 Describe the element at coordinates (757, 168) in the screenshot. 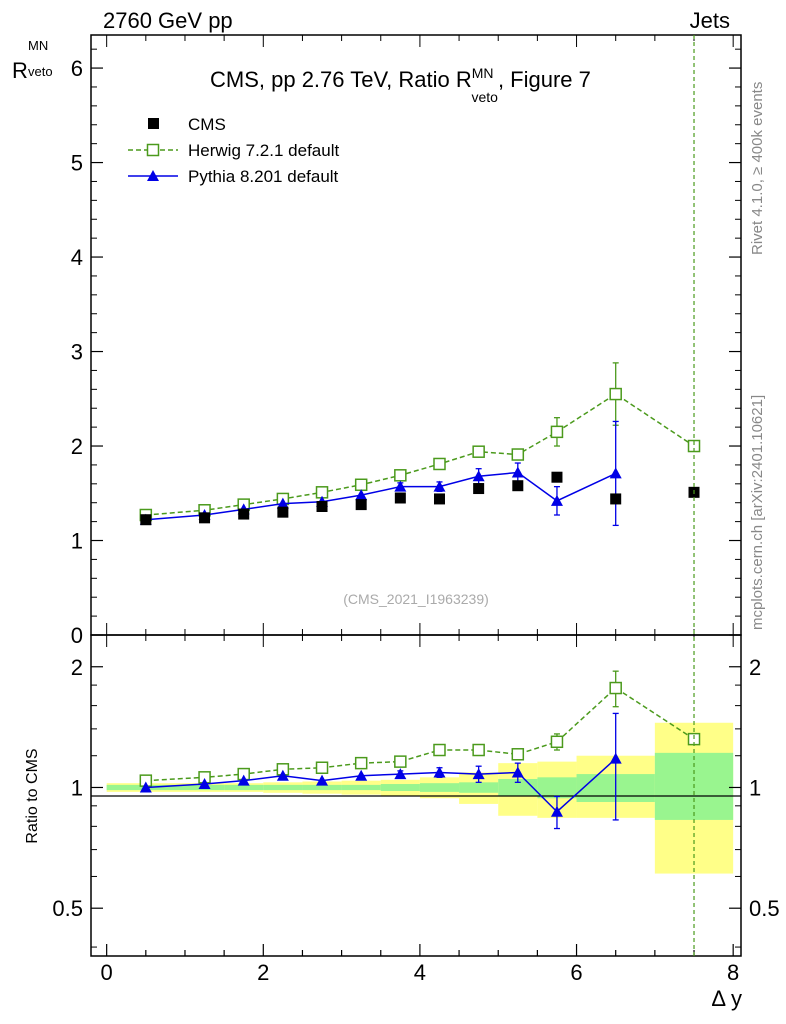

I see `rivet-version-label: Rivet 4.1.0, ≥ 400k events` at that location.